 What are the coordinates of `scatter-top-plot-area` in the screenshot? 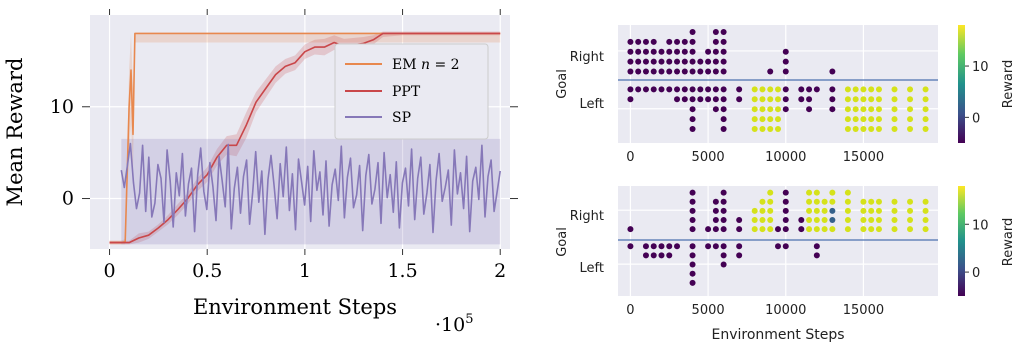 It's located at (778, 84).